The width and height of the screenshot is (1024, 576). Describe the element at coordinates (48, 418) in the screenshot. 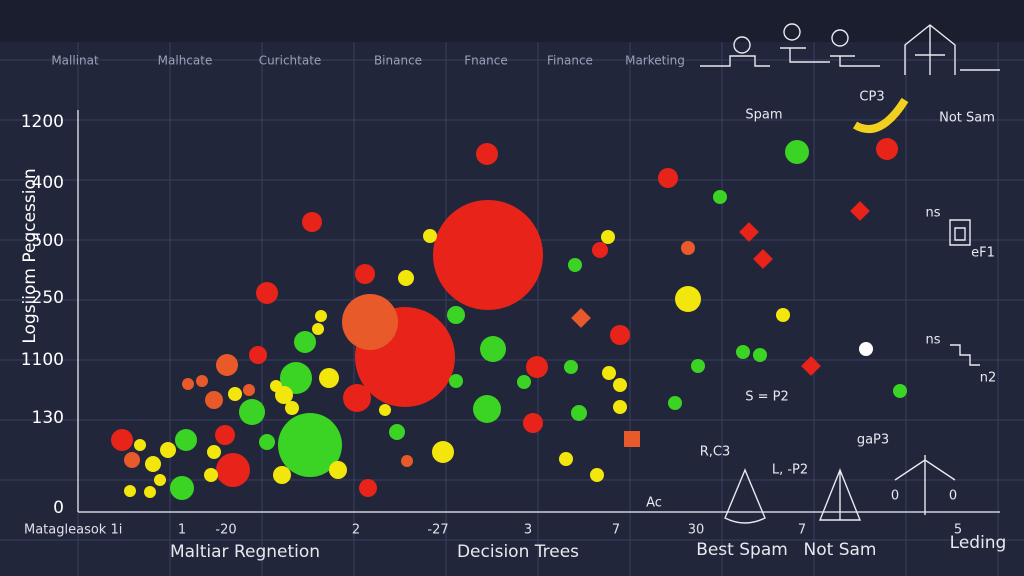

I see `y-tick-label: 130` at that location.